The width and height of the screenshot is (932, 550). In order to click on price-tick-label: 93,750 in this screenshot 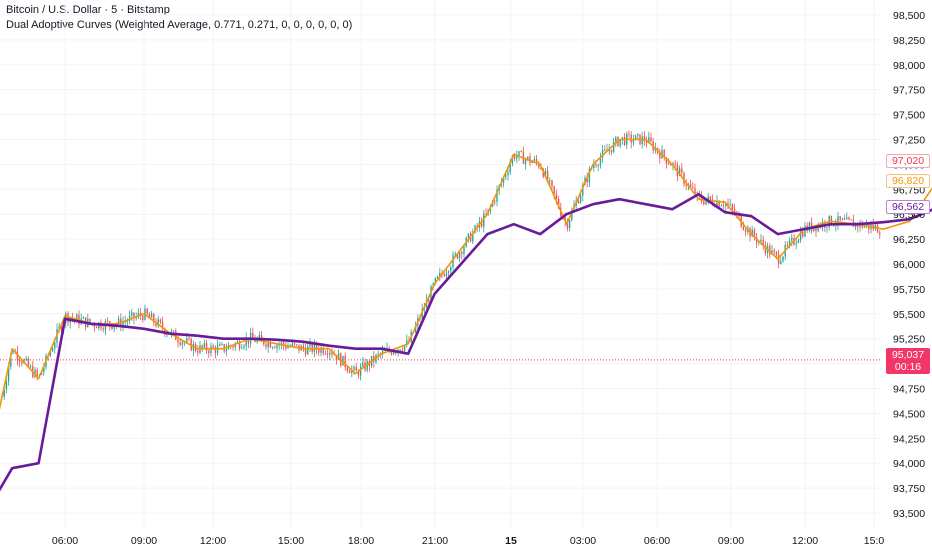, I will do `click(909, 489)`.